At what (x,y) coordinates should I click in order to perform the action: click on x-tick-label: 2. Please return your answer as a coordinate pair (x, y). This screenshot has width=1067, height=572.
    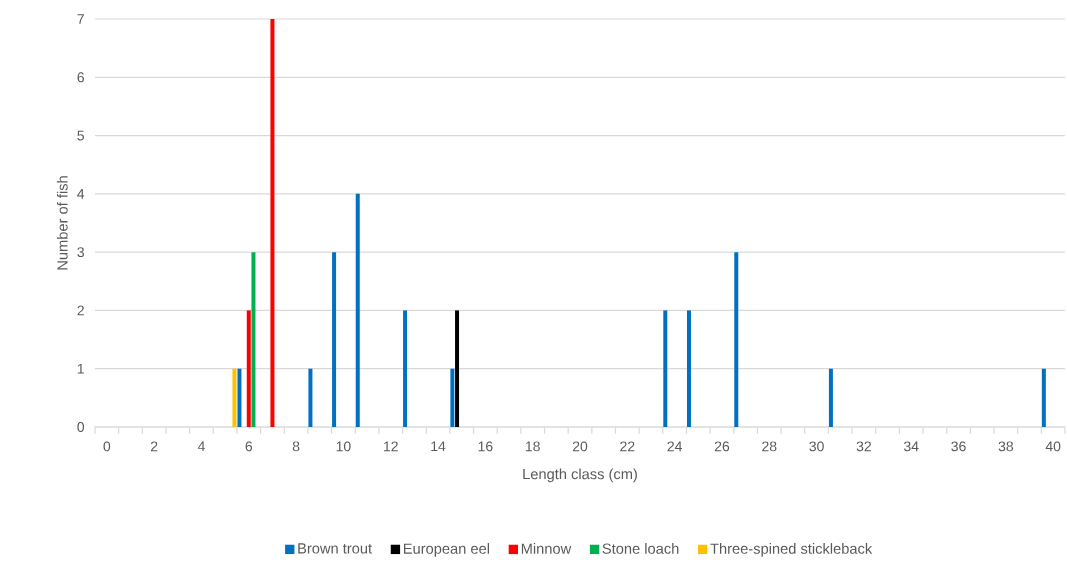
    Looking at the image, I should click on (154, 446).